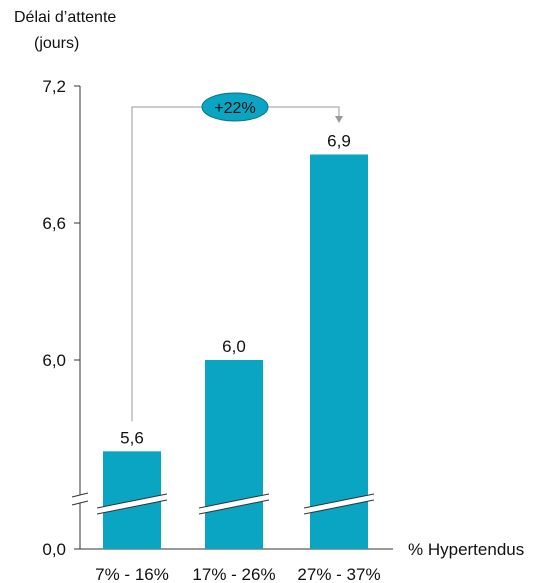  Describe the element at coordinates (338, 574) in the screenshot. I see `category-label-2: 27% - 37%` at that location.